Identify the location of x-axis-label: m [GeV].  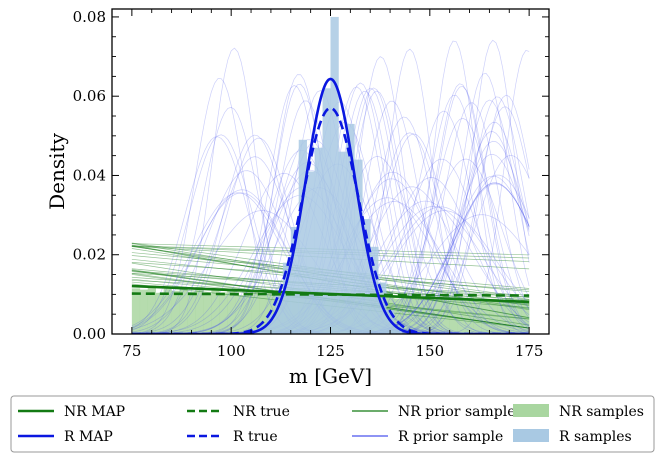
(330, 376).